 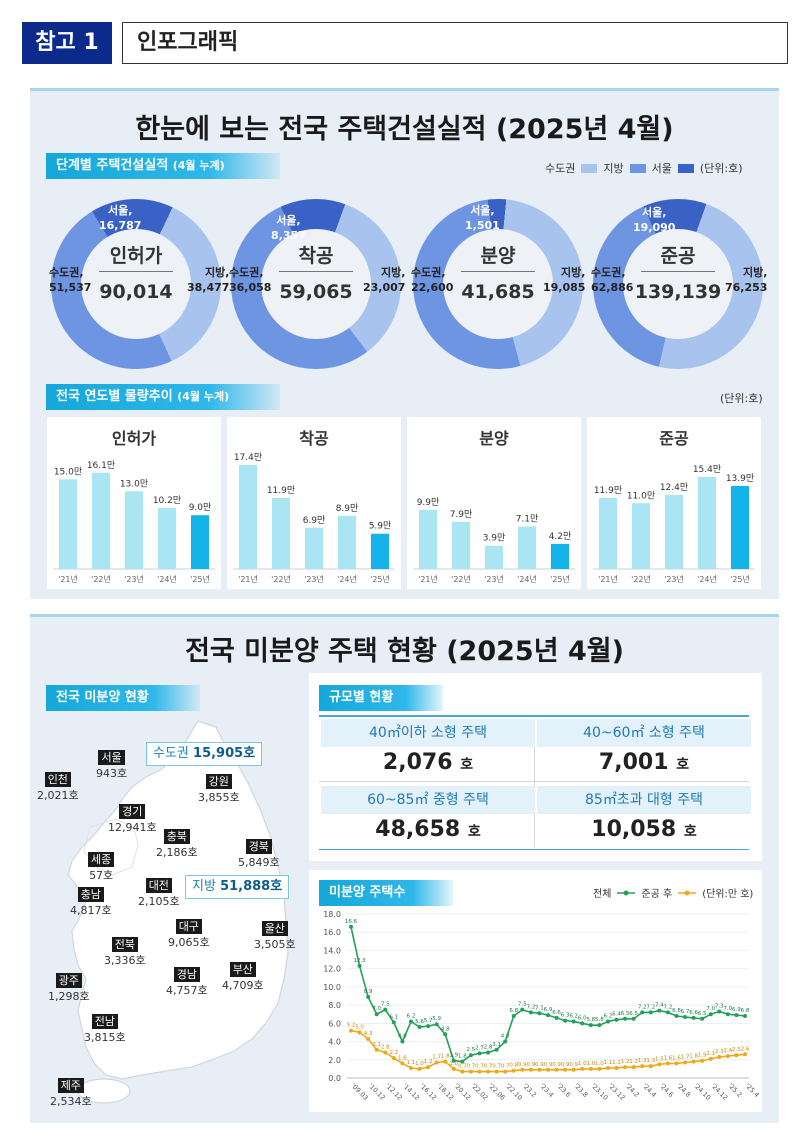 I want to click on region-daejeon-value: 2,105호, so click(x=159, y=901).